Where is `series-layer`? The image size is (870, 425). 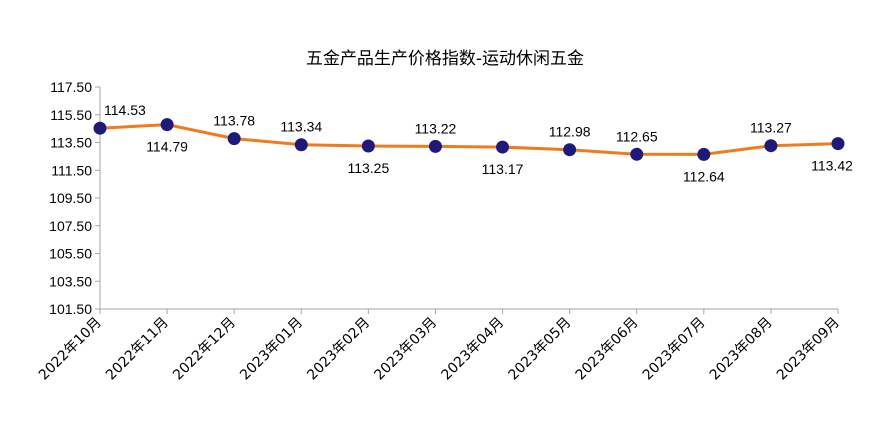 series-layer is located at coordinates (469, 139).